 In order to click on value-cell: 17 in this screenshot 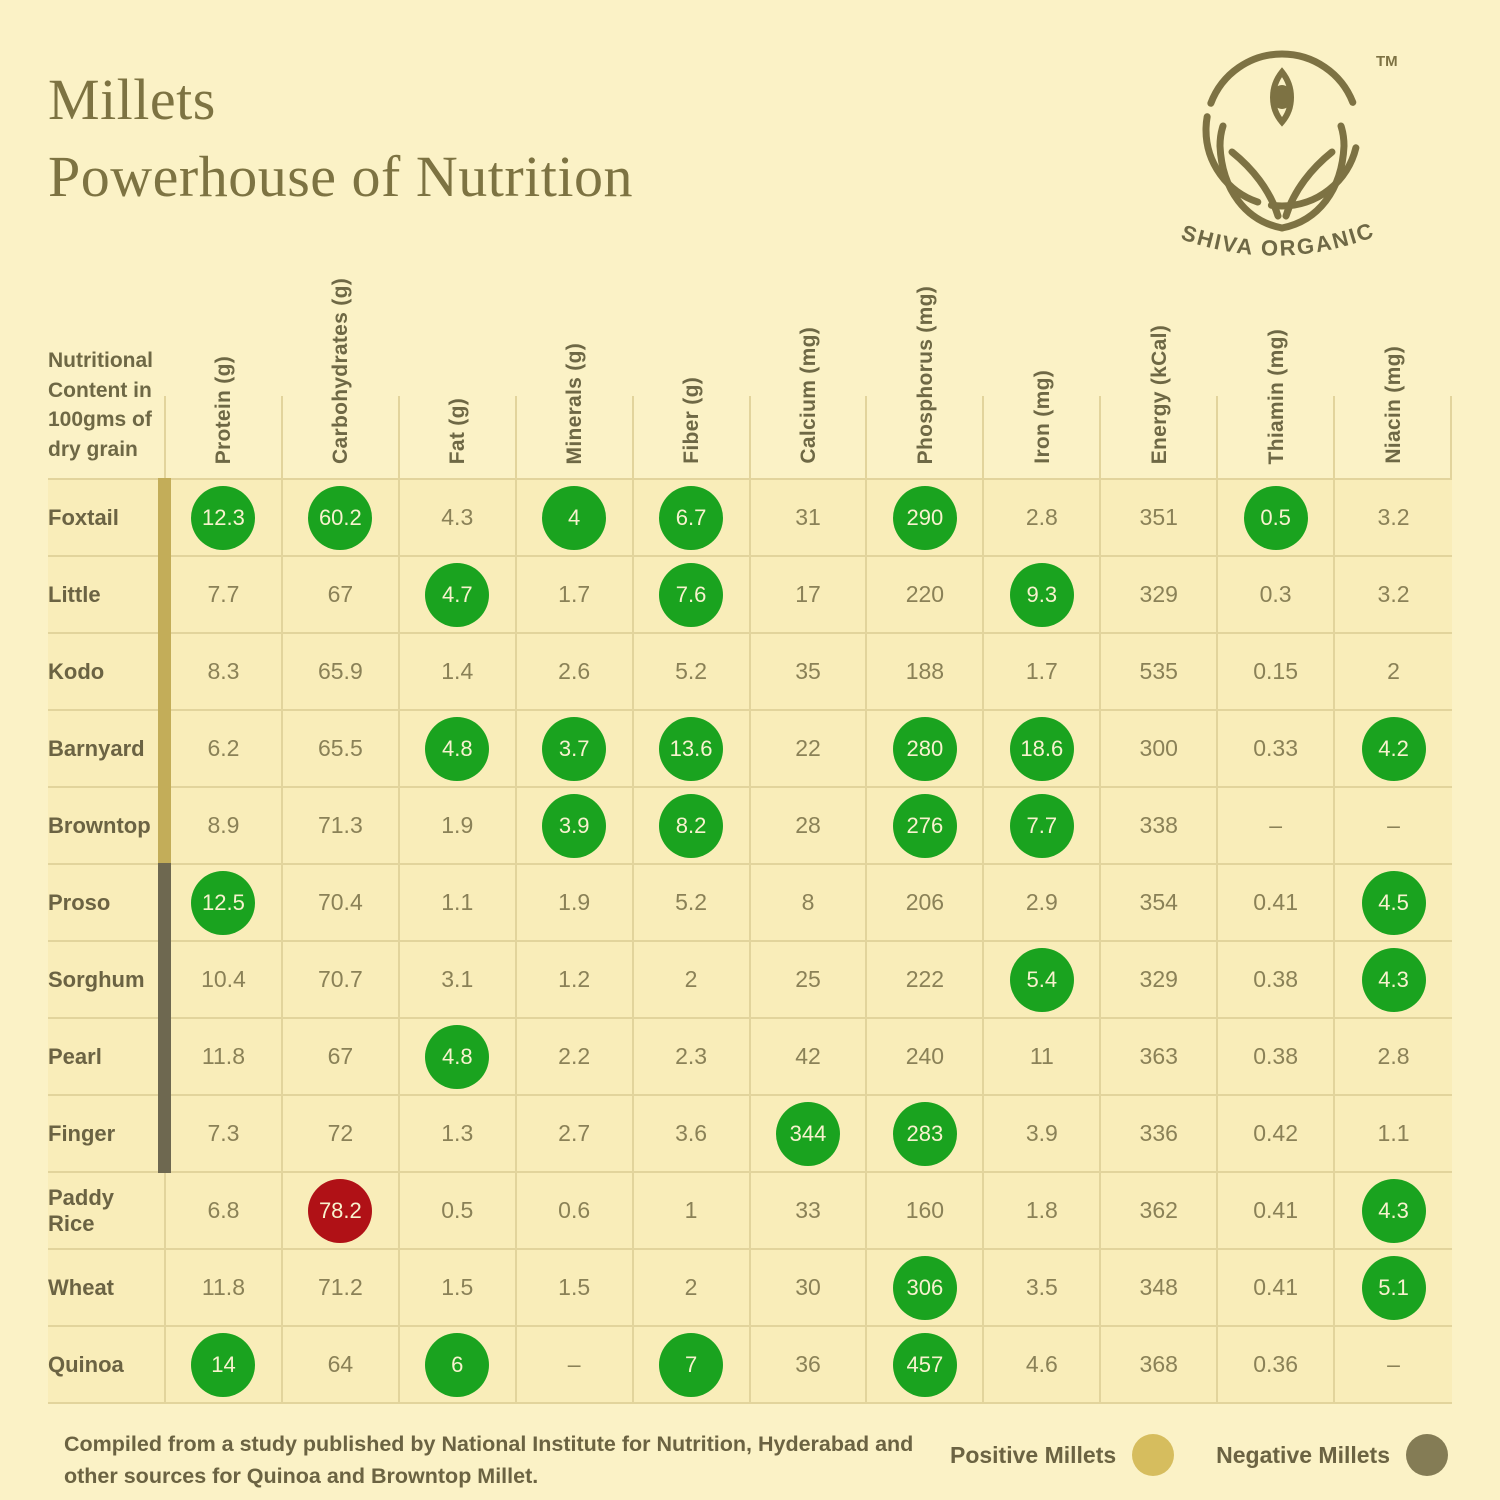, I will do `click(809, 594)`.